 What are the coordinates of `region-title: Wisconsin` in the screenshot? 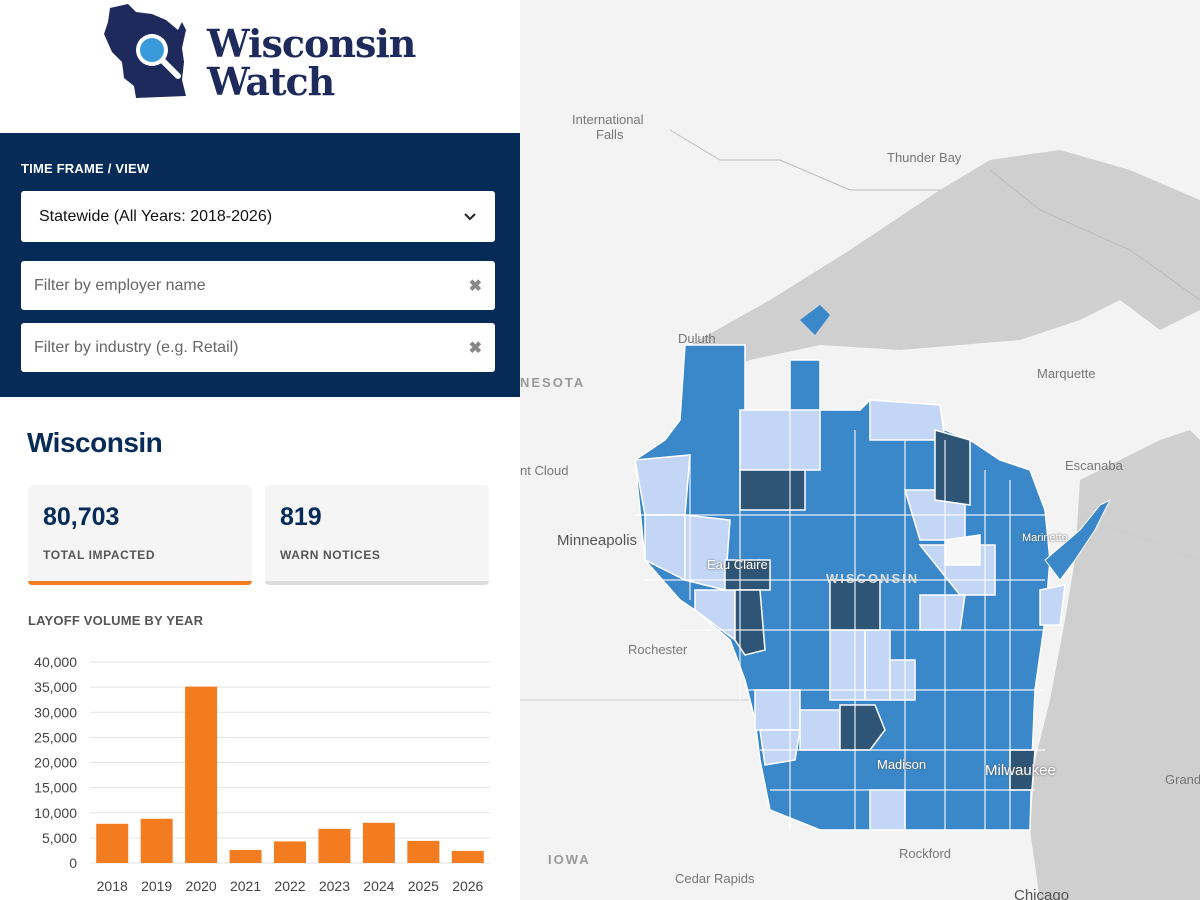 It's located at (95, 442).